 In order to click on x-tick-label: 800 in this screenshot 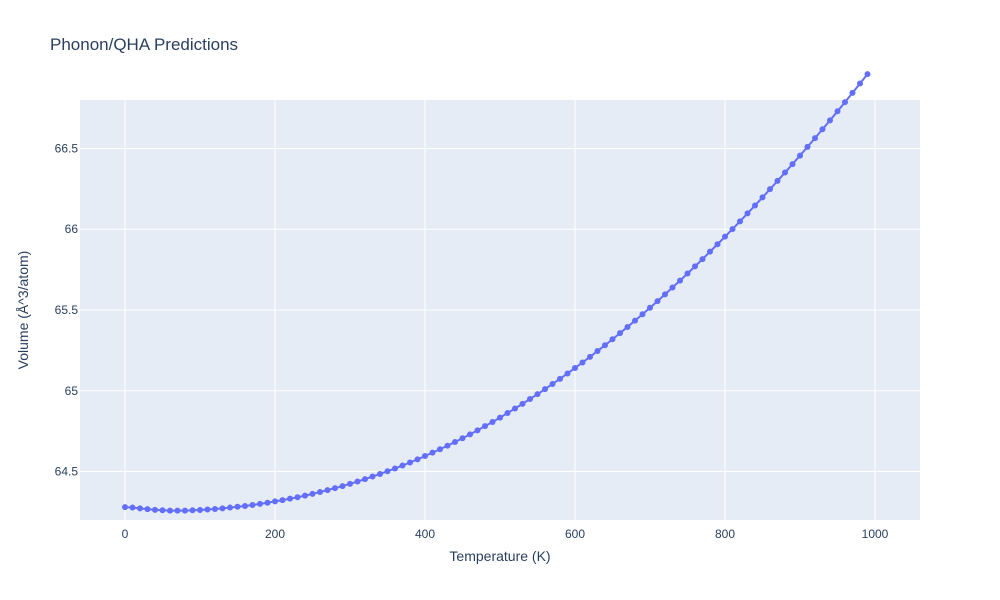, I will do `click(725, 534)`.